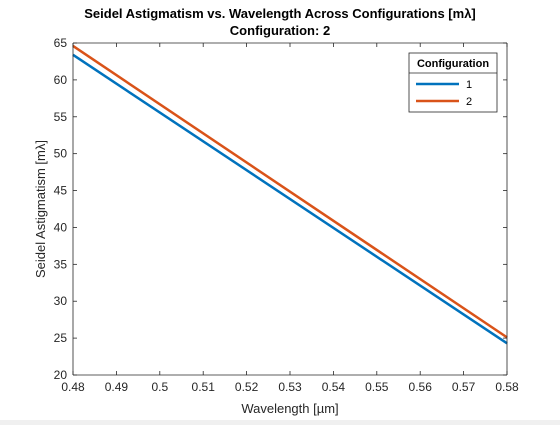  Describe the element at coordinates (61, 191) in the screenshot. I see `y-tick-label: 45` at that location.